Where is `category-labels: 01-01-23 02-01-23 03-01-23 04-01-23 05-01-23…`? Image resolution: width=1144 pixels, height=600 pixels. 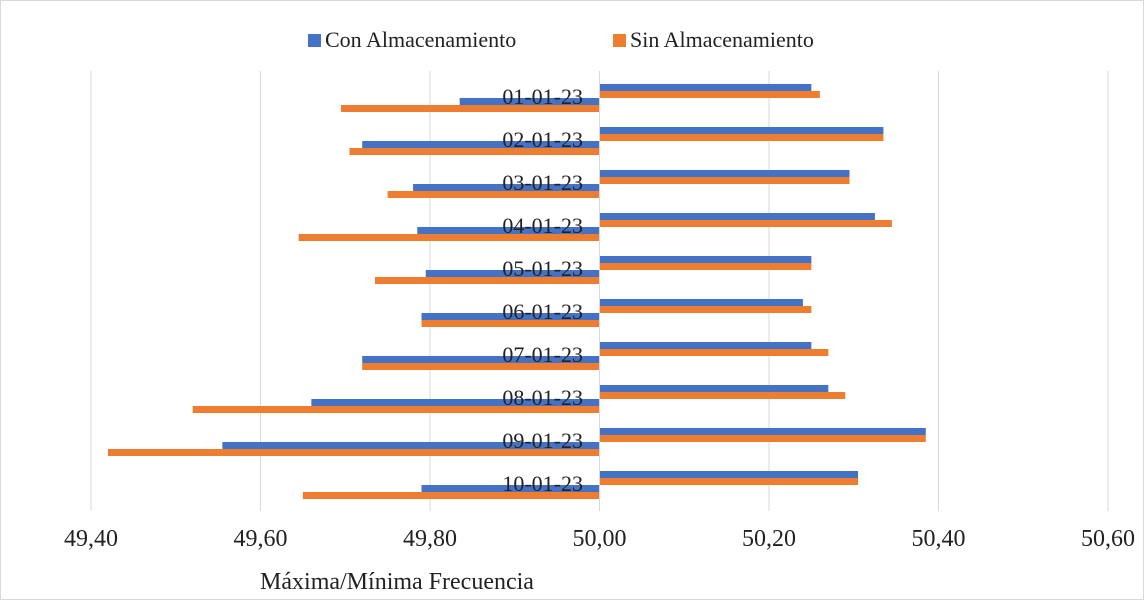
category-labels: 01-01-23 02-01-23 03-01-23 04-01-23 05-01-23… is located at coordinates (542, 290).